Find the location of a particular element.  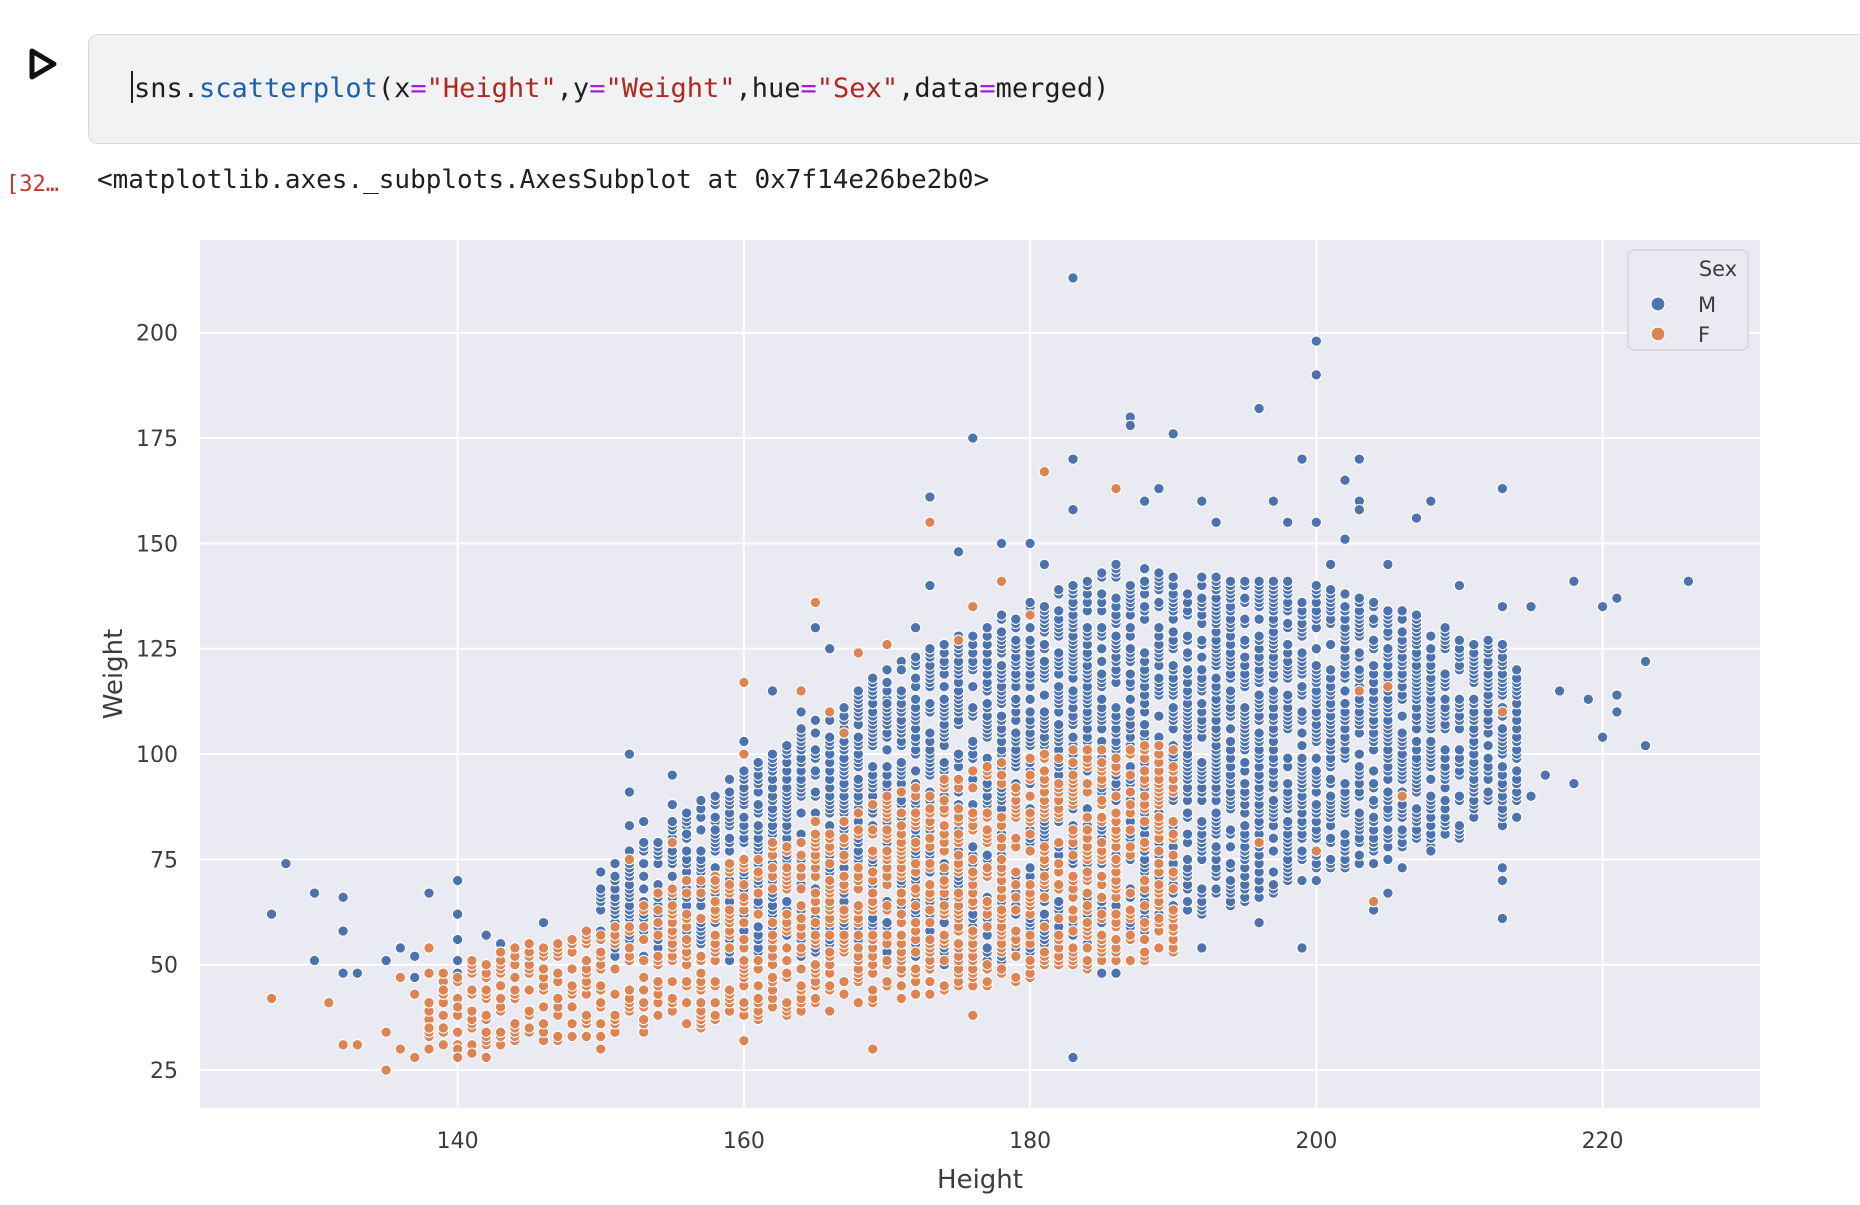

legend-title: Sex is located at coordinates (1718, 269).